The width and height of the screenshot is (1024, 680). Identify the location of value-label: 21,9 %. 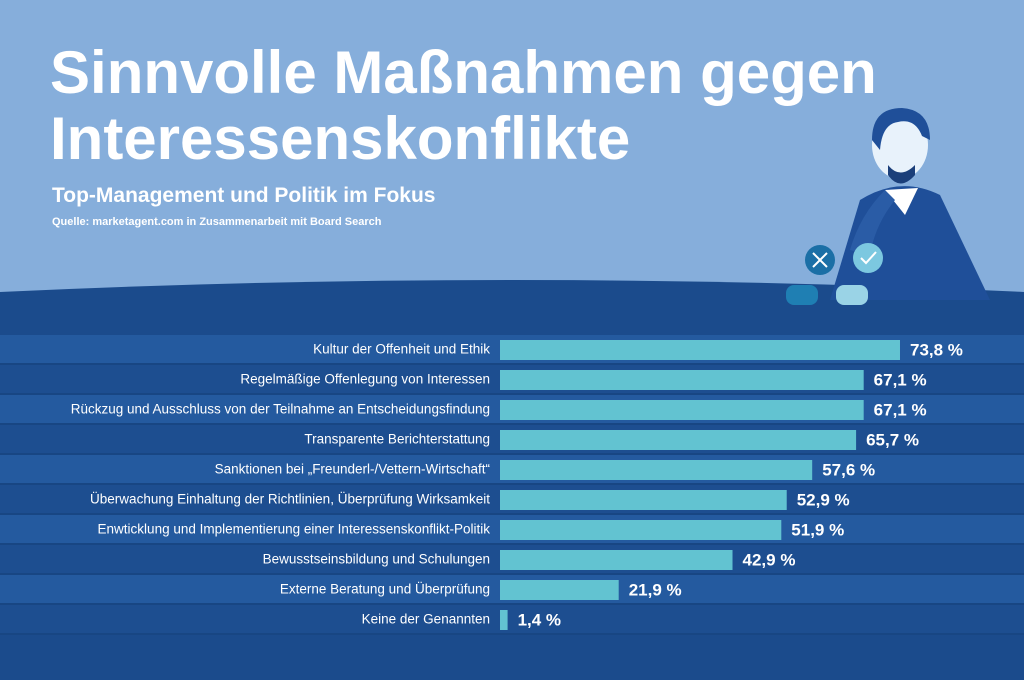
(655, 589).